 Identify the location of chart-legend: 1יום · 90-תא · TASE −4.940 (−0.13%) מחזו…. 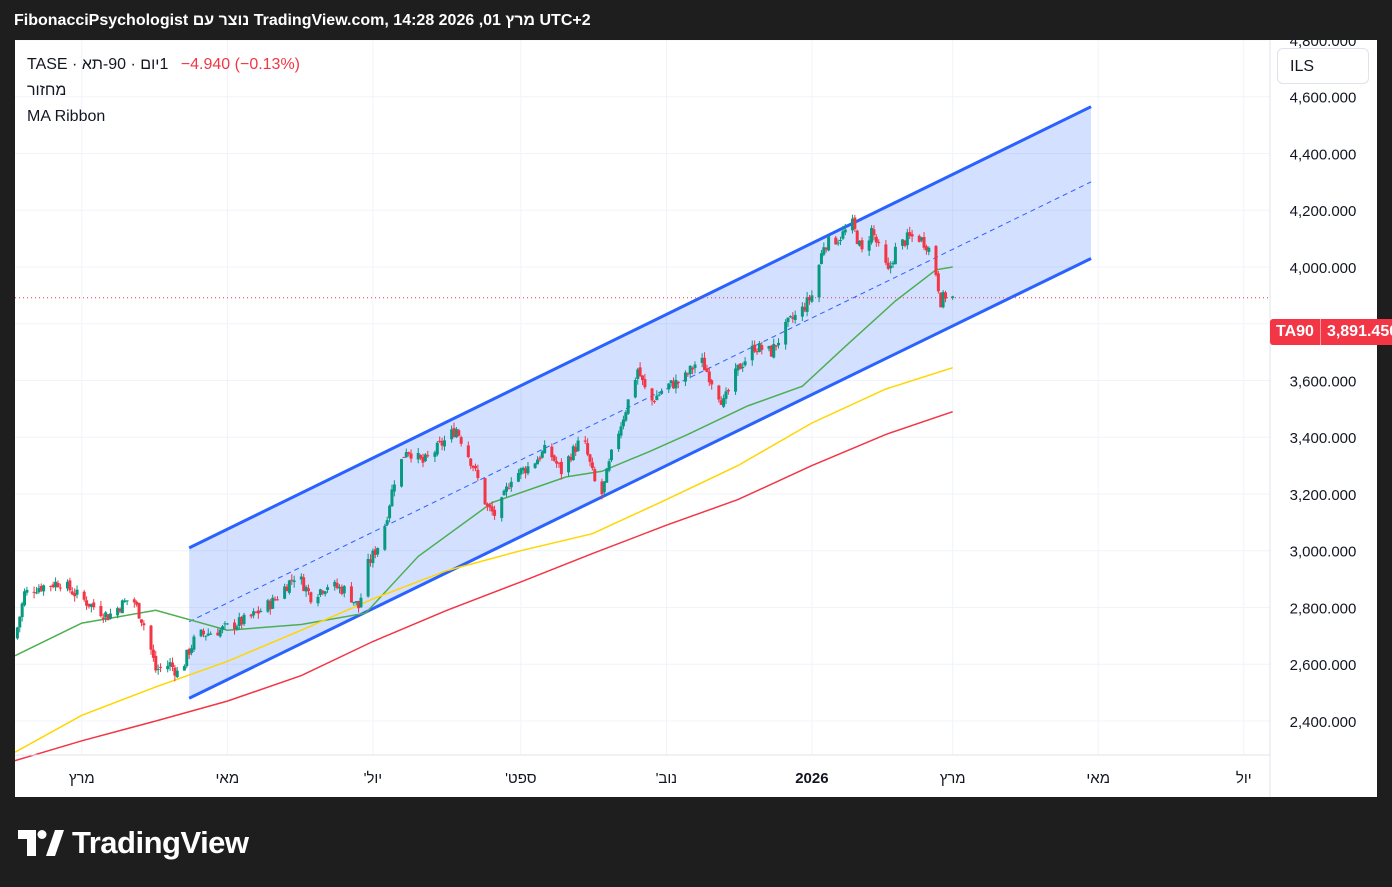
(163, 91).